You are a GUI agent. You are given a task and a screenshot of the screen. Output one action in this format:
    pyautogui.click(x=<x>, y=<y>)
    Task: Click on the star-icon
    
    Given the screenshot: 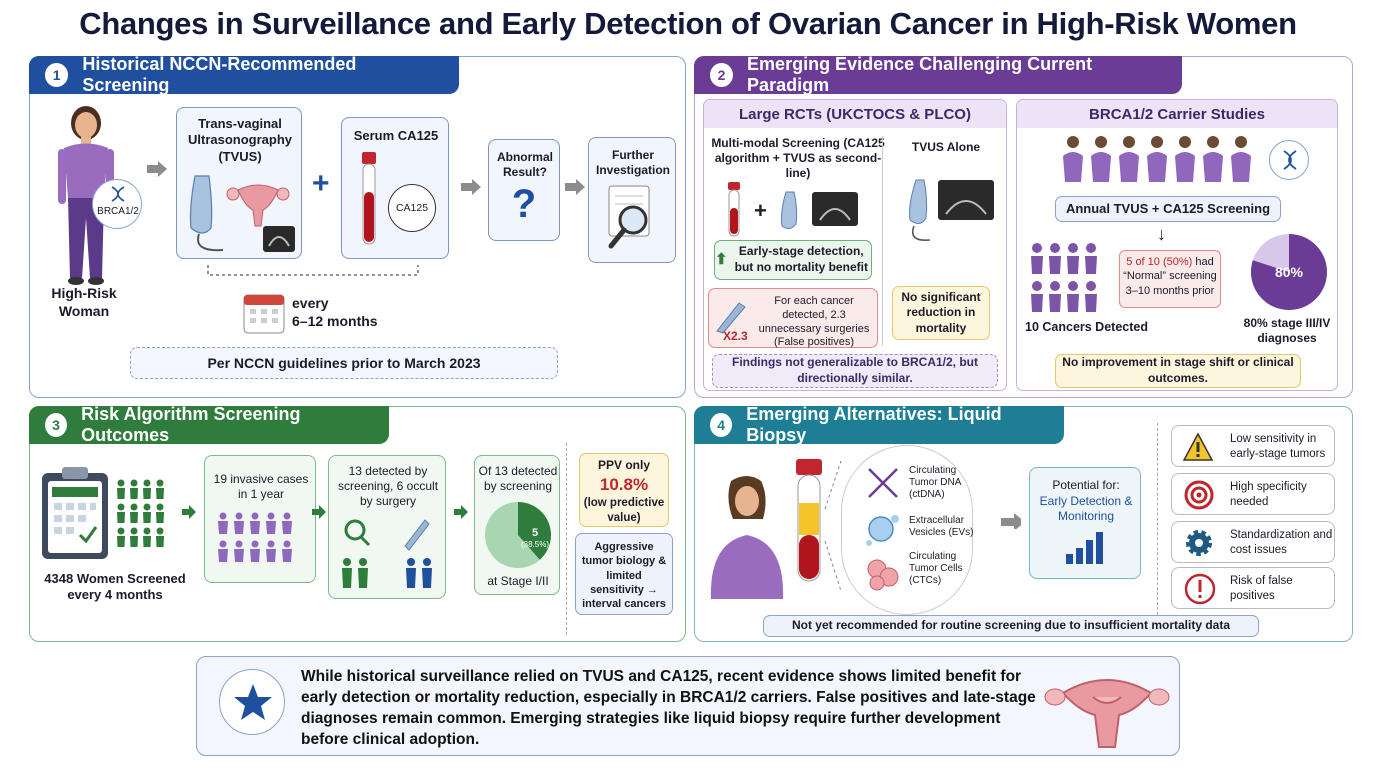 What is the action you would take?
    pyautogui.click(x=253, y=702)
    